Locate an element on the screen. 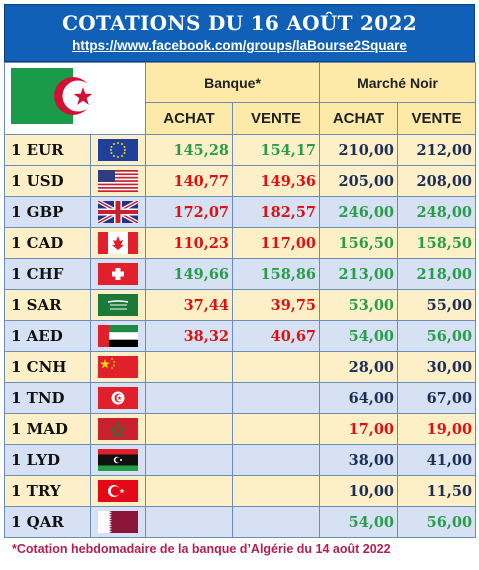 Image resolution: width=479 pixels, height=570 pixels. ae-flag-icon is located at coordinates (118, 336).